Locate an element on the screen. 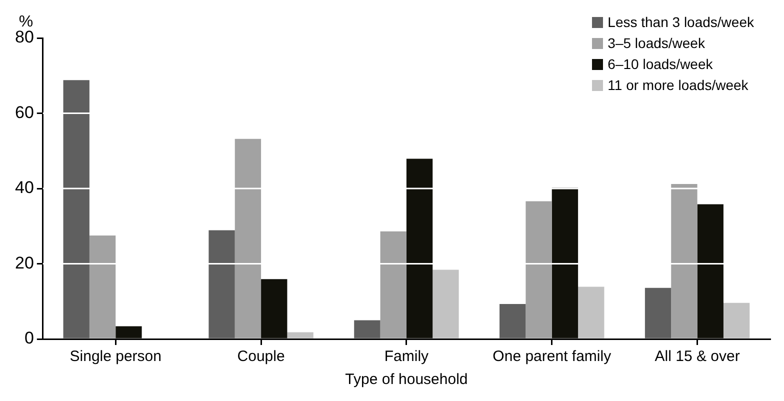  y-tick-label: 20 is located at coordinates (24, 262).